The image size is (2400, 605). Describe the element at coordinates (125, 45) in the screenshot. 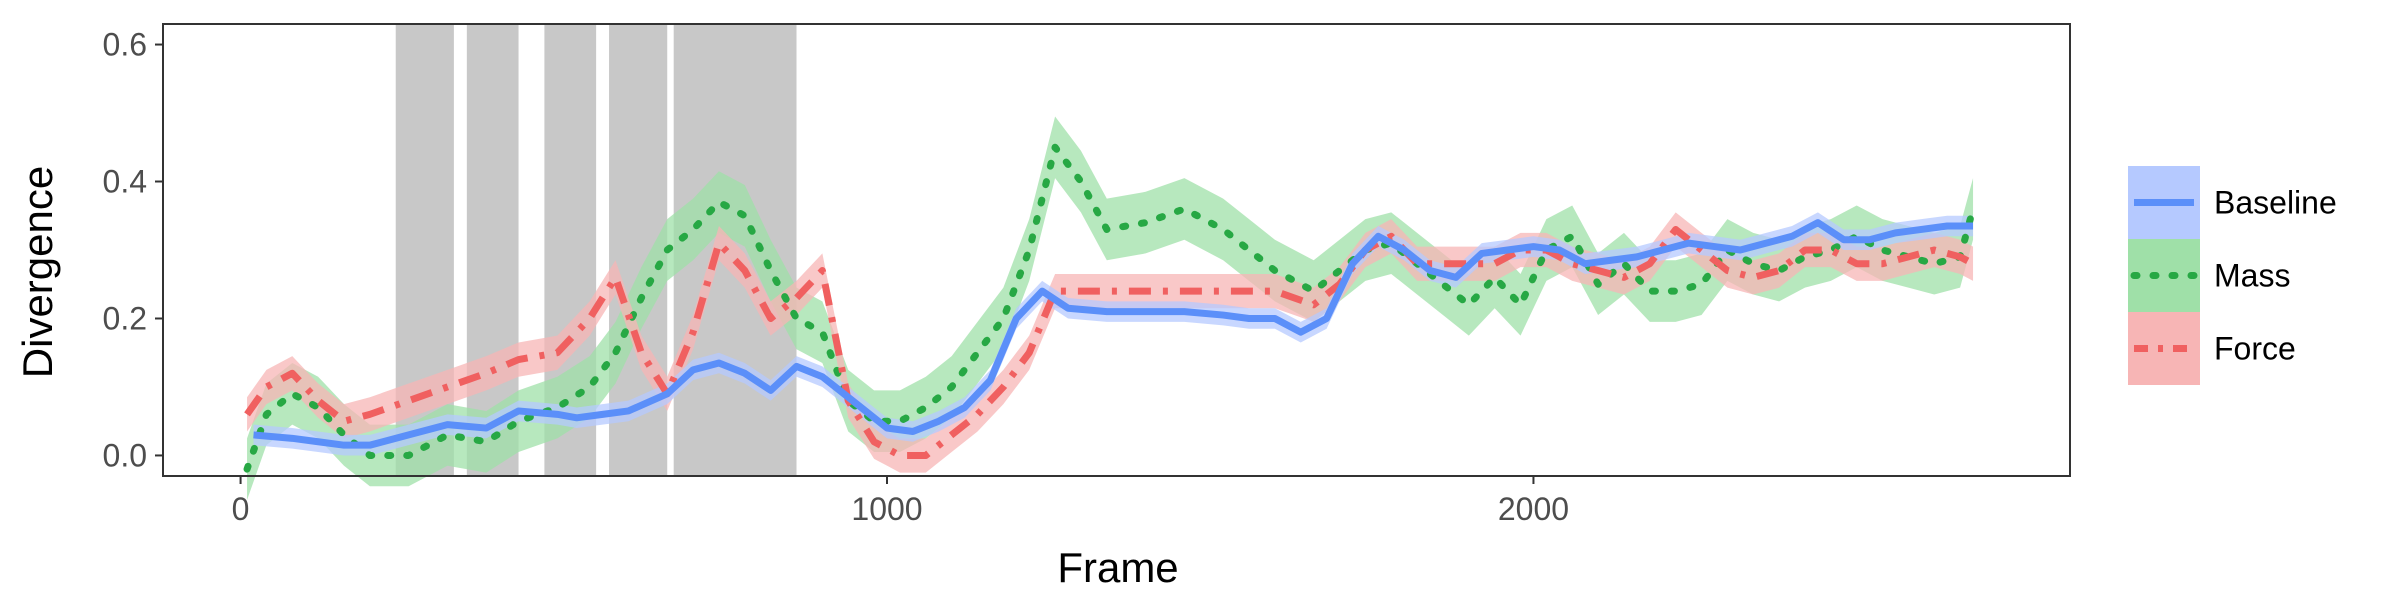

I see `y-tick-label: 0.6` at that location.